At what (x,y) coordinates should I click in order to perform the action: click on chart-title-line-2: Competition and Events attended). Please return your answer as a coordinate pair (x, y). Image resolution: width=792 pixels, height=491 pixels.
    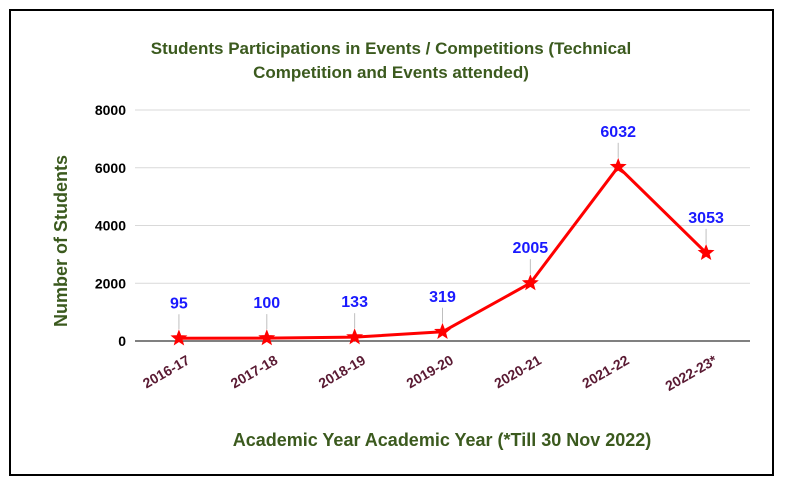
    Looking at the image, I should click on (391, 72).